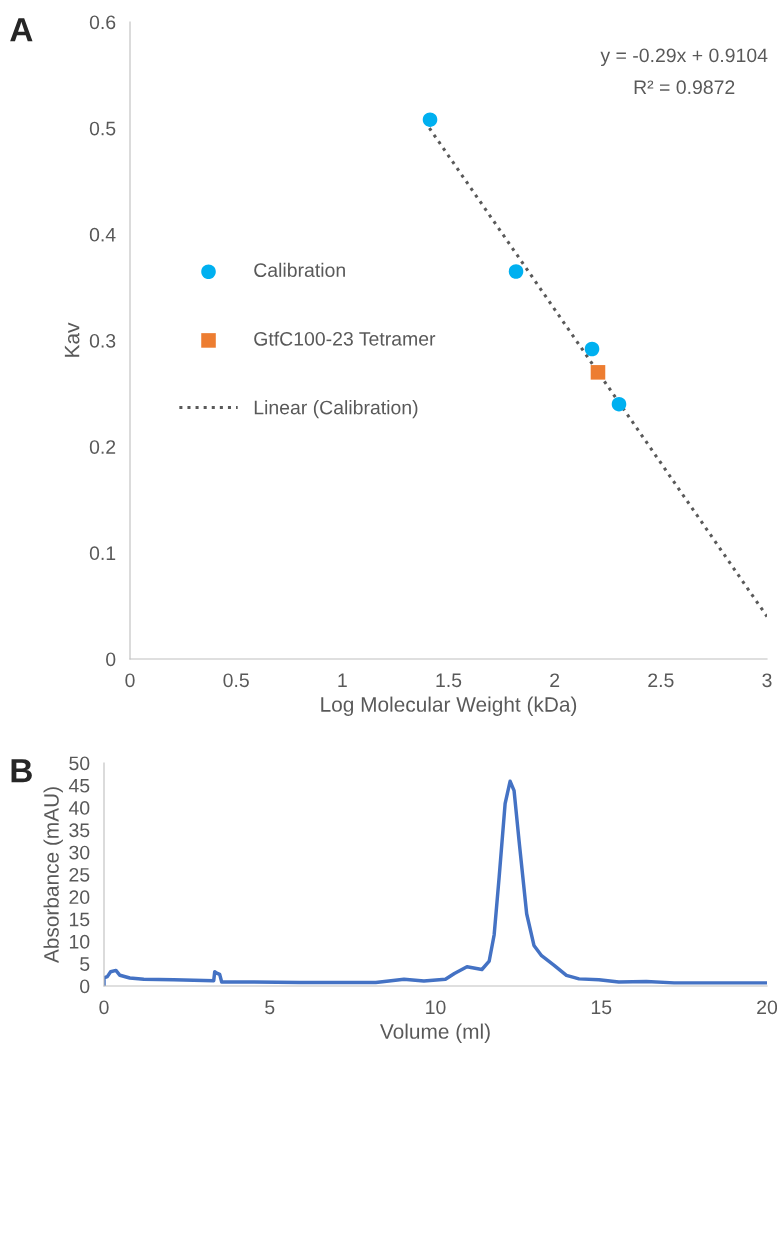 This screenshot has width=777, height=1257. I want to click on x-tick-label: 2, so click(555, 680).